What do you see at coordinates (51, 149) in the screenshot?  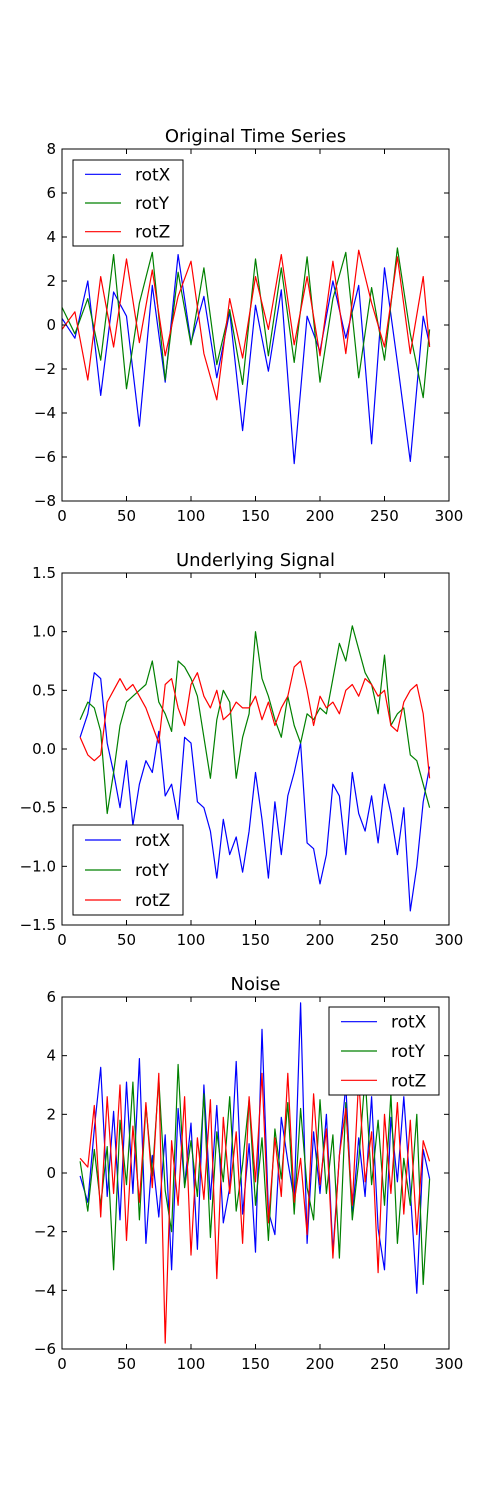 I see `y-tick-label: 8` at bounding box center [51, 149].